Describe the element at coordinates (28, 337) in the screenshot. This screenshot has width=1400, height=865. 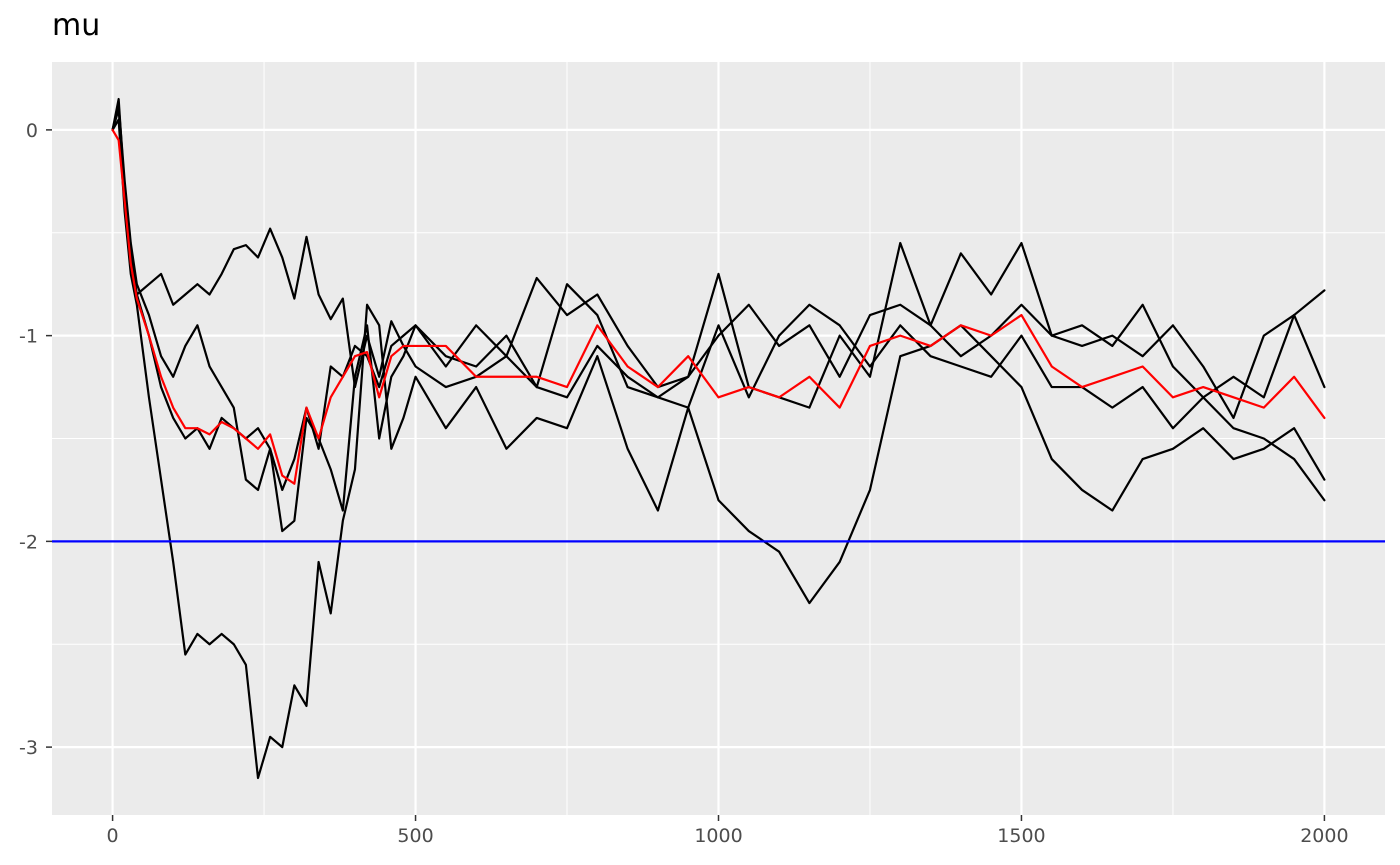
I see `y-tick-label: -1` at that location.